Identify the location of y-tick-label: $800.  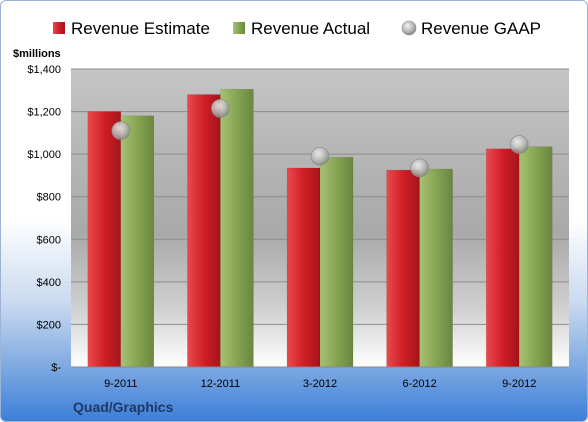
(49, 198).